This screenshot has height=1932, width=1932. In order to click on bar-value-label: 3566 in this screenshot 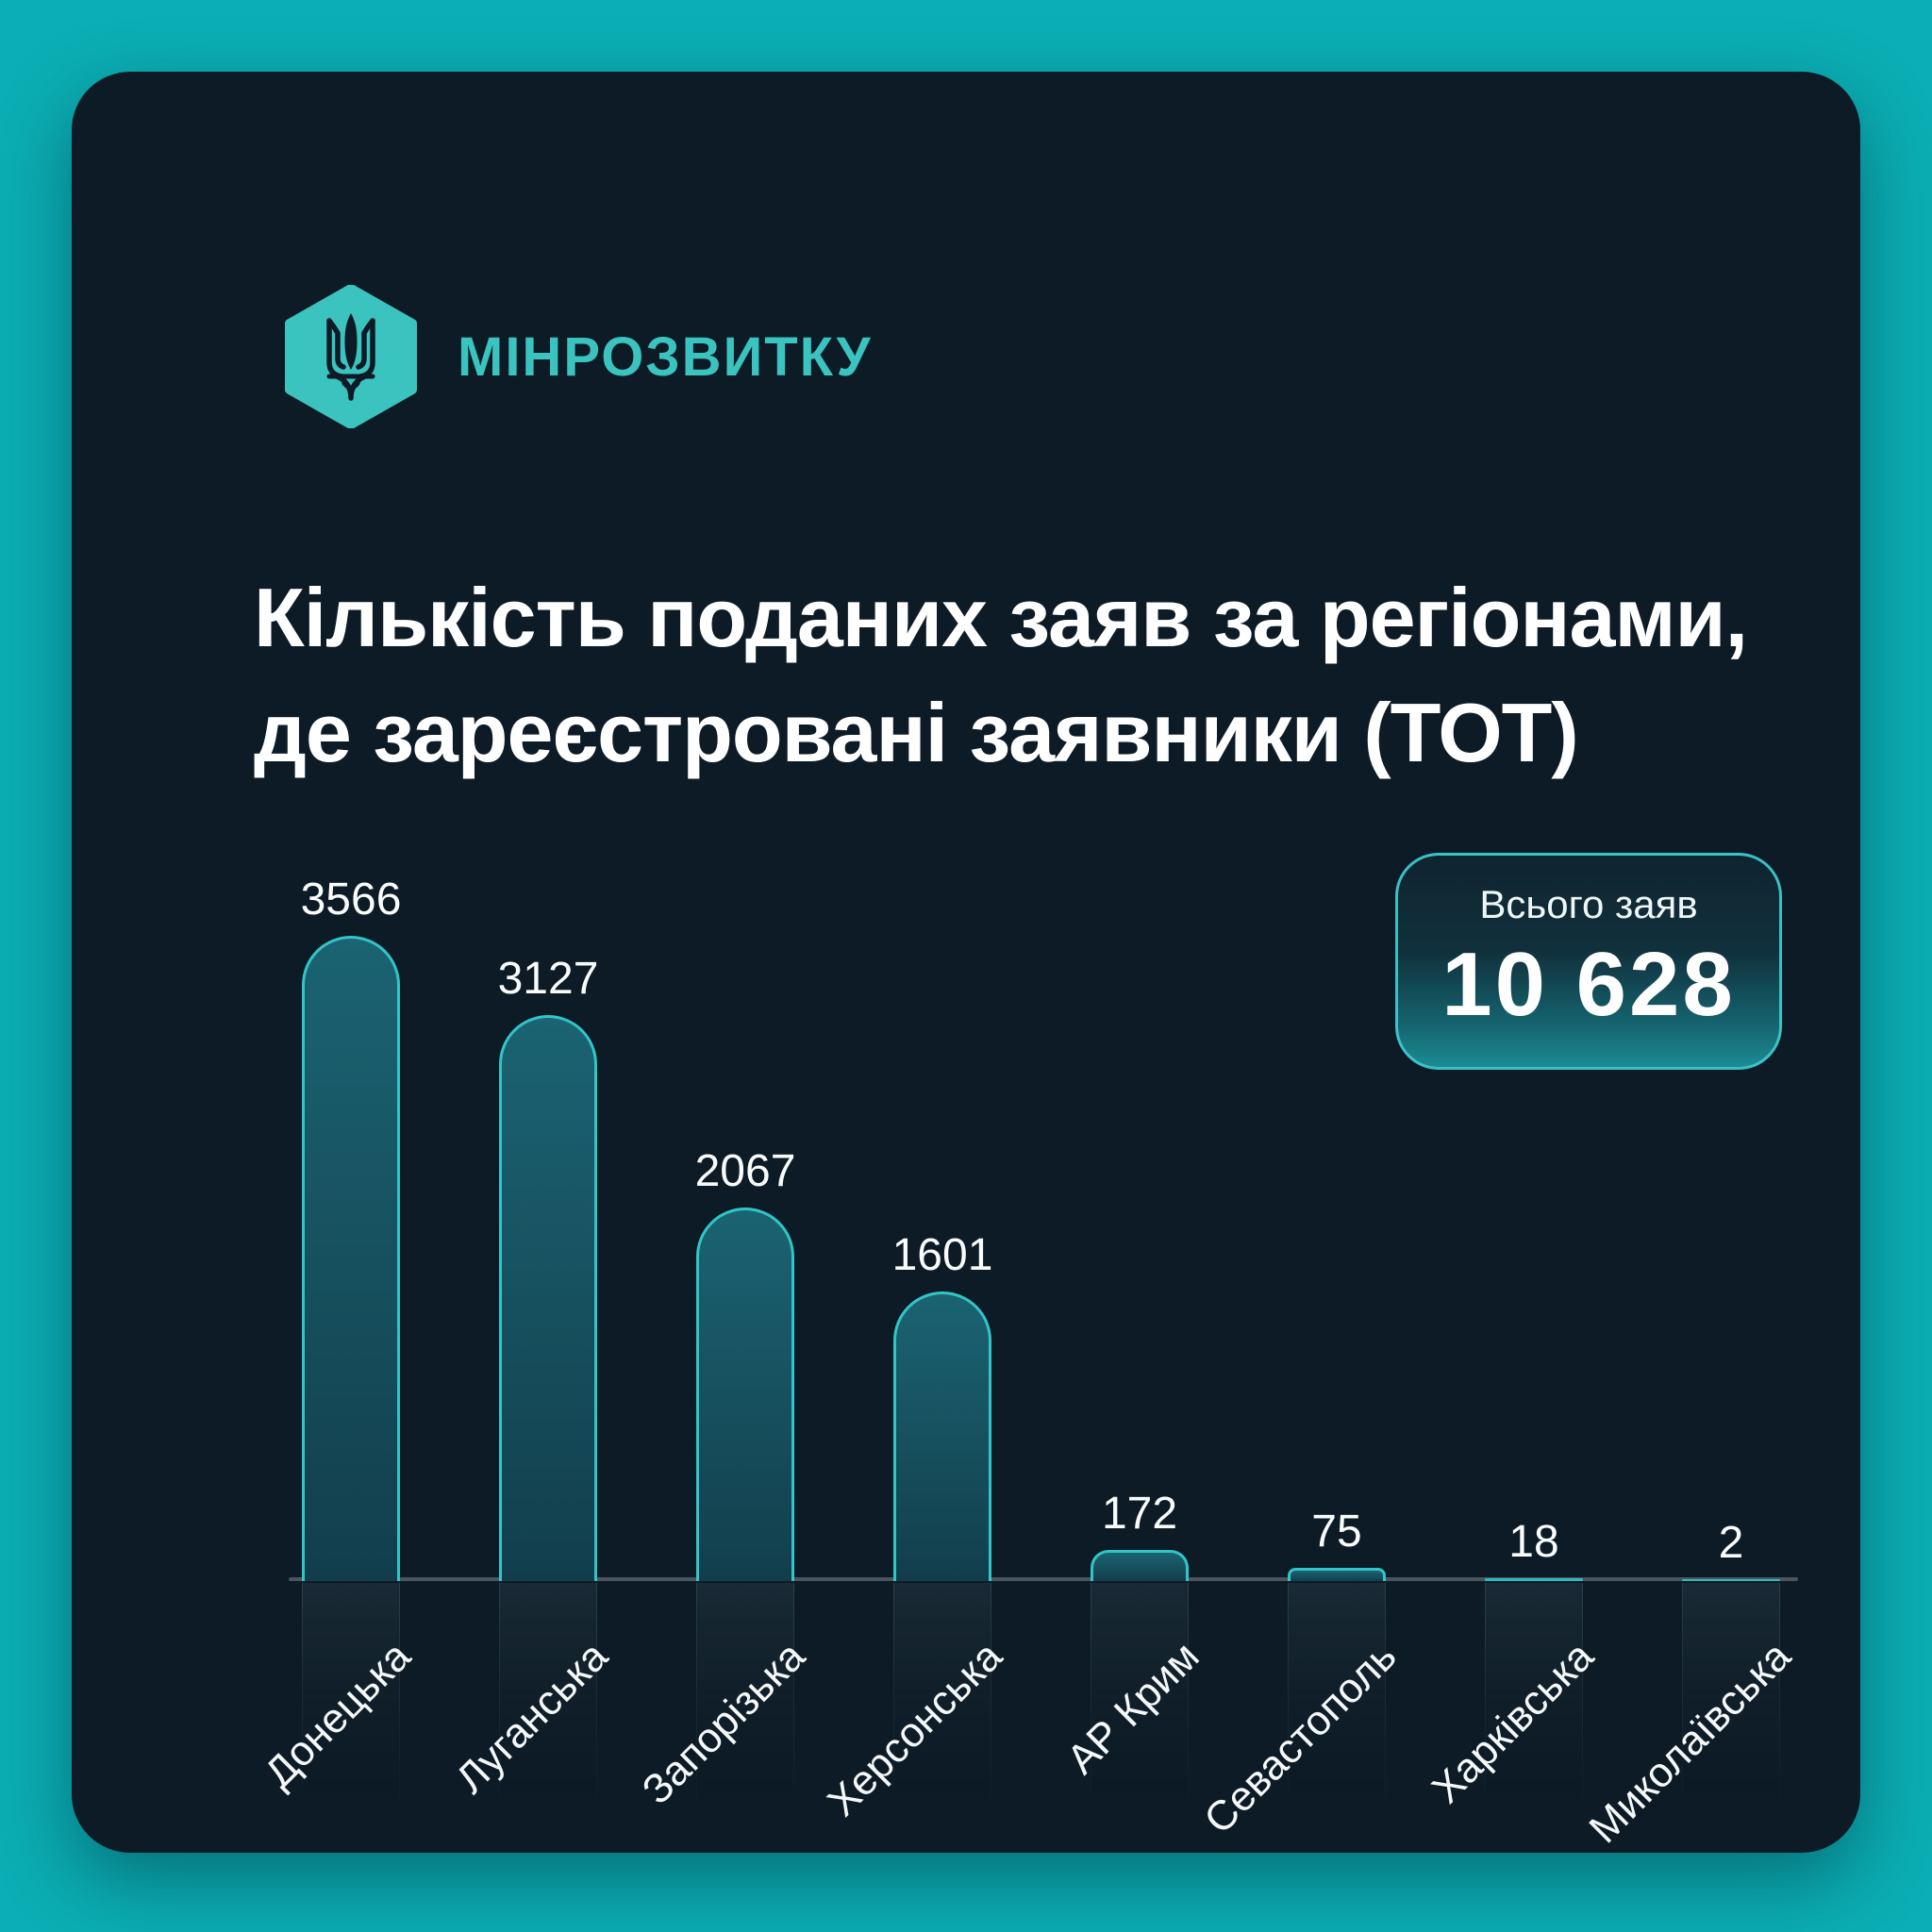, I will do `click(351, 899)`.